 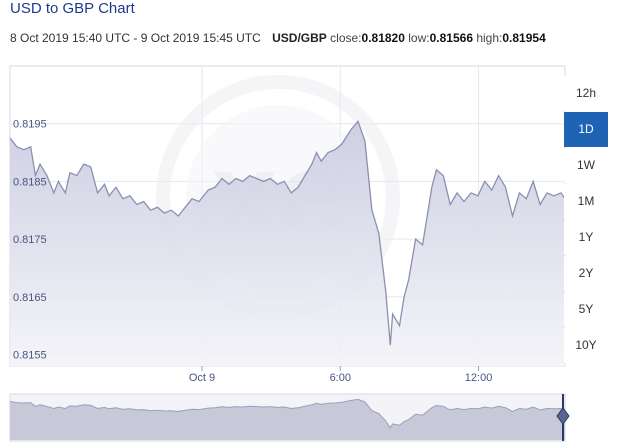 What do you see at coordinates (489, 38) in the screenshot?
I see `high-label: high:` at bounding box center [489, 38].